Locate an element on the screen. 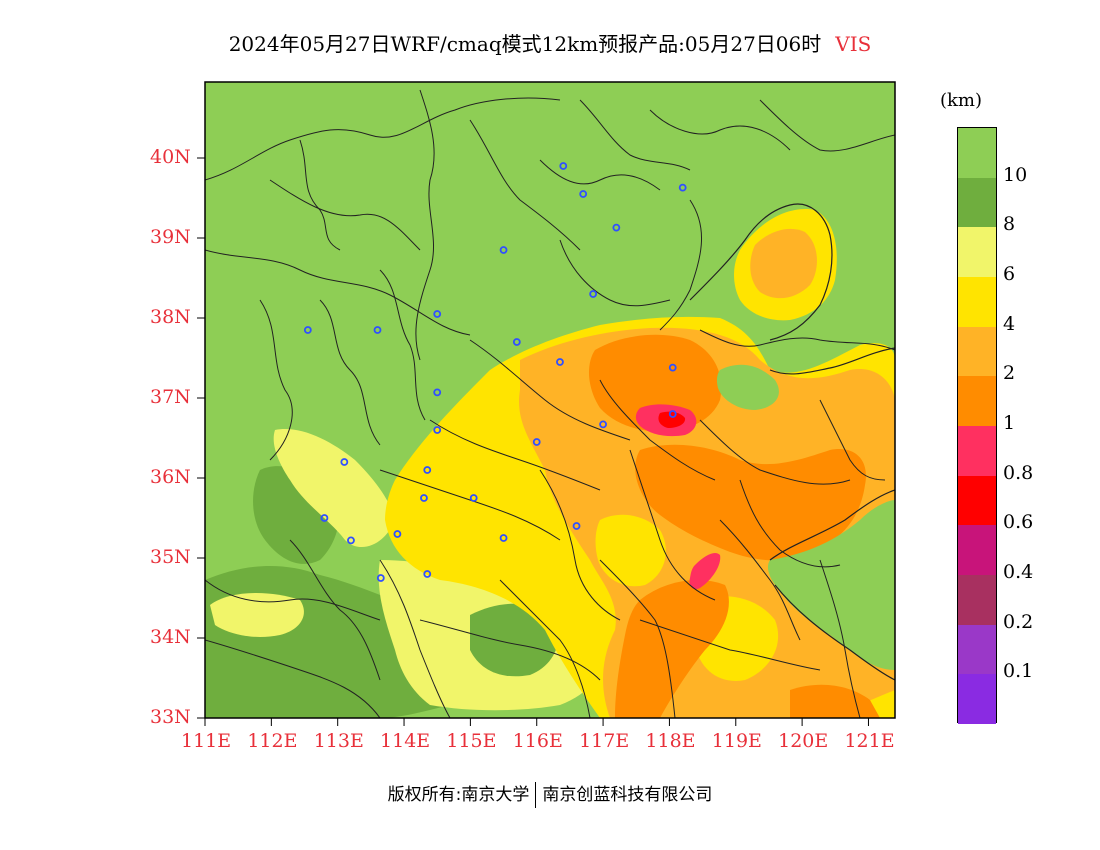 The image size is (1100, 850). color-legend is located at coordinates (977, 425).